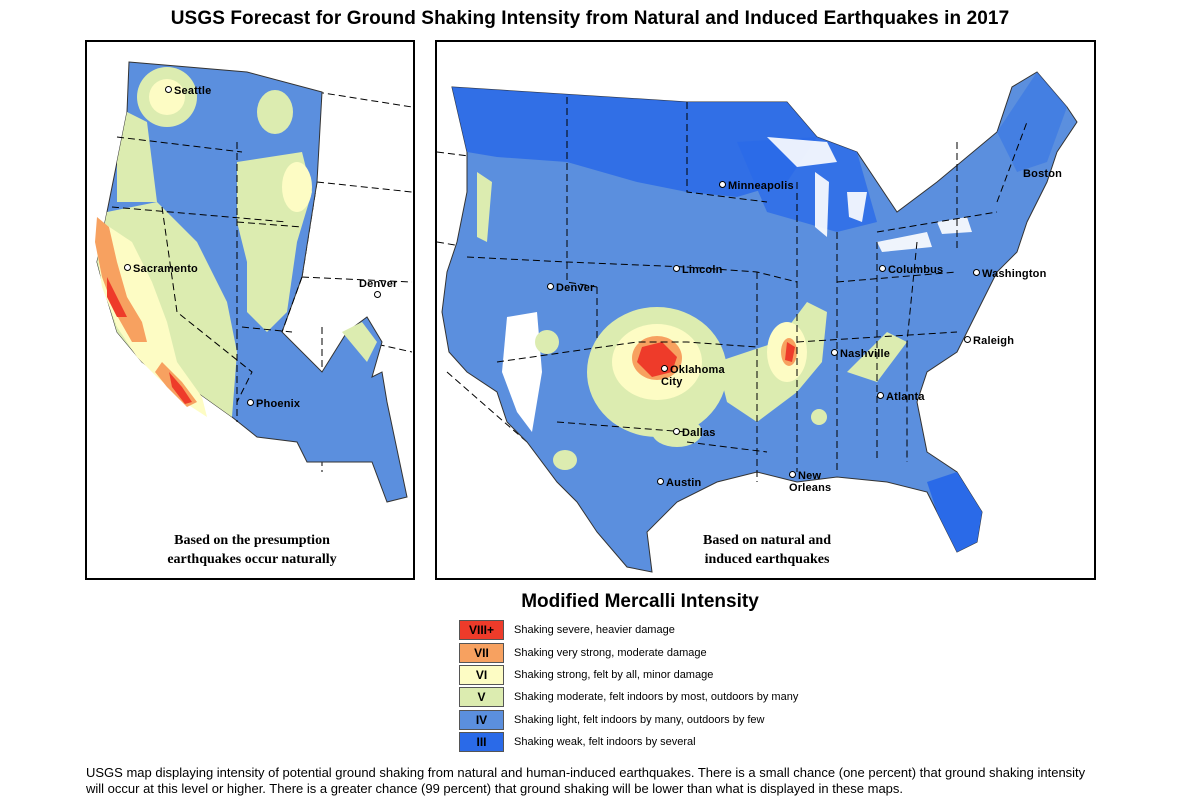 Image resolution: width=1180 pixels, height=808 pixels. Describe the element at coordinates (1010, 274) in the screenshot. I see `city-label-washington: Washington` at that location.